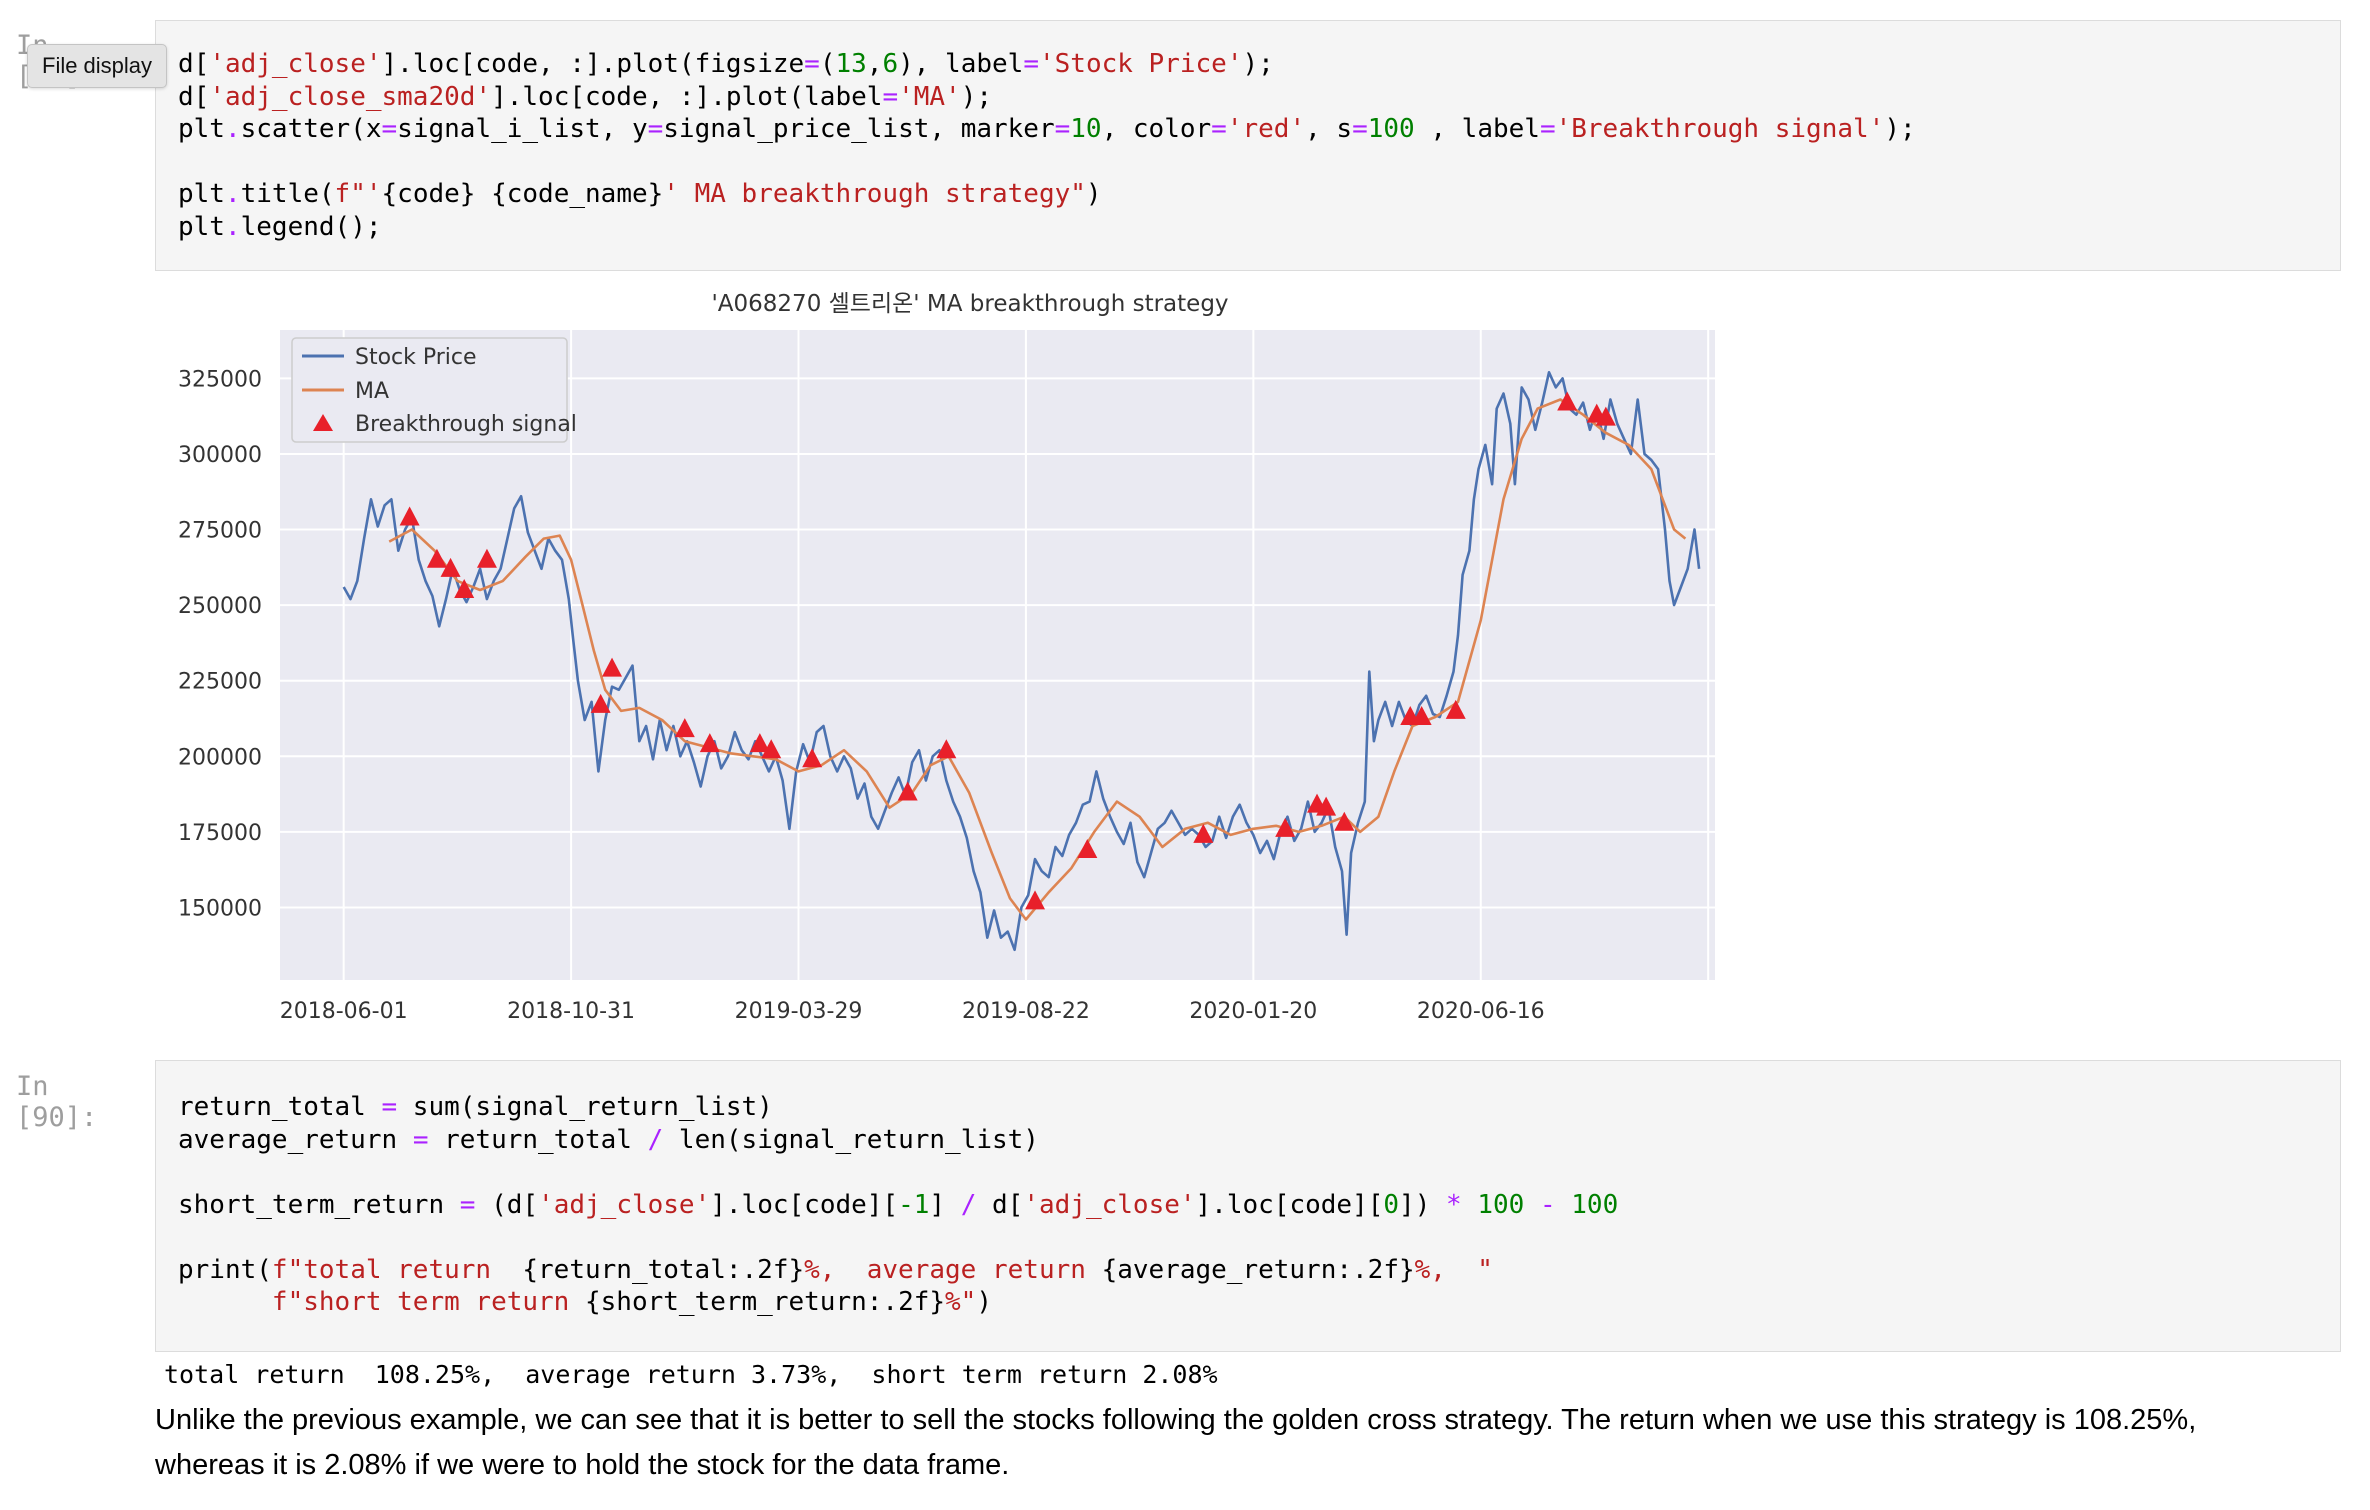 Image resolution: width=2370 pixels, height=1510 pixels. What do you see at coordinates (344, 1011) in the screenshot?
I see `x-tick-label: 2018-06-01` at bounding box center [344, 1011].